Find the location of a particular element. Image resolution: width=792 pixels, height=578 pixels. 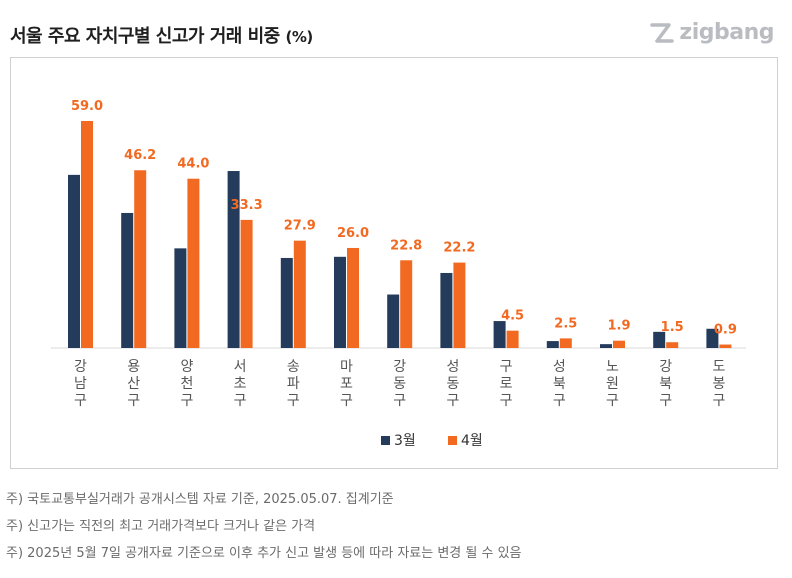

data-label-april-7: 22.2 is located at coordinates (459, 248).